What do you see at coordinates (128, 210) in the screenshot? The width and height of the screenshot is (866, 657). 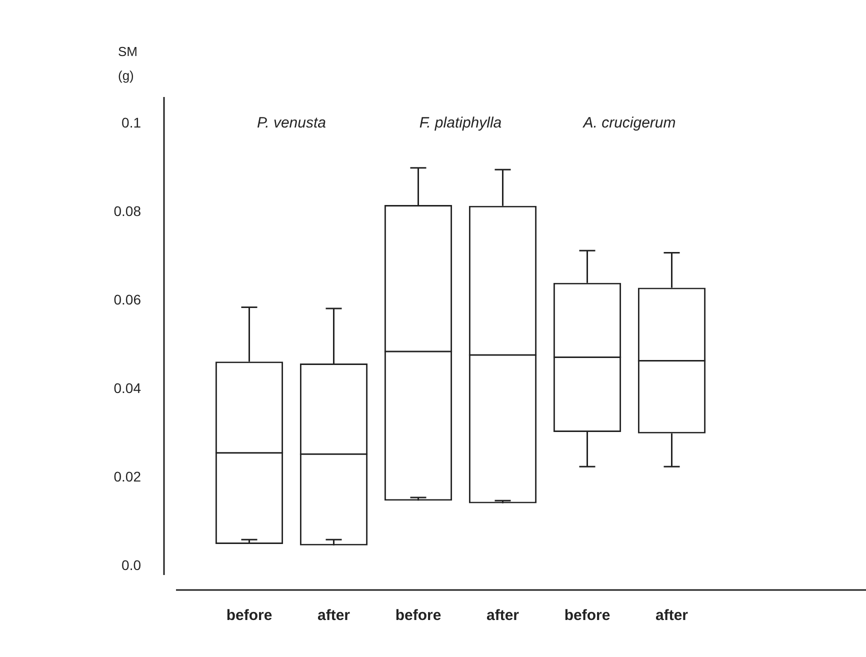 I see `y-tick-label: 0.08` at bounding box center [128, 210].